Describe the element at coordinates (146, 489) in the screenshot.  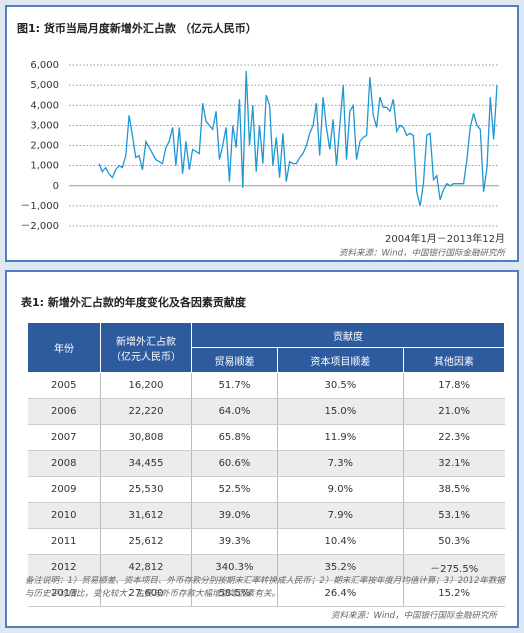
I see `table-cell: 25,530` at that location.